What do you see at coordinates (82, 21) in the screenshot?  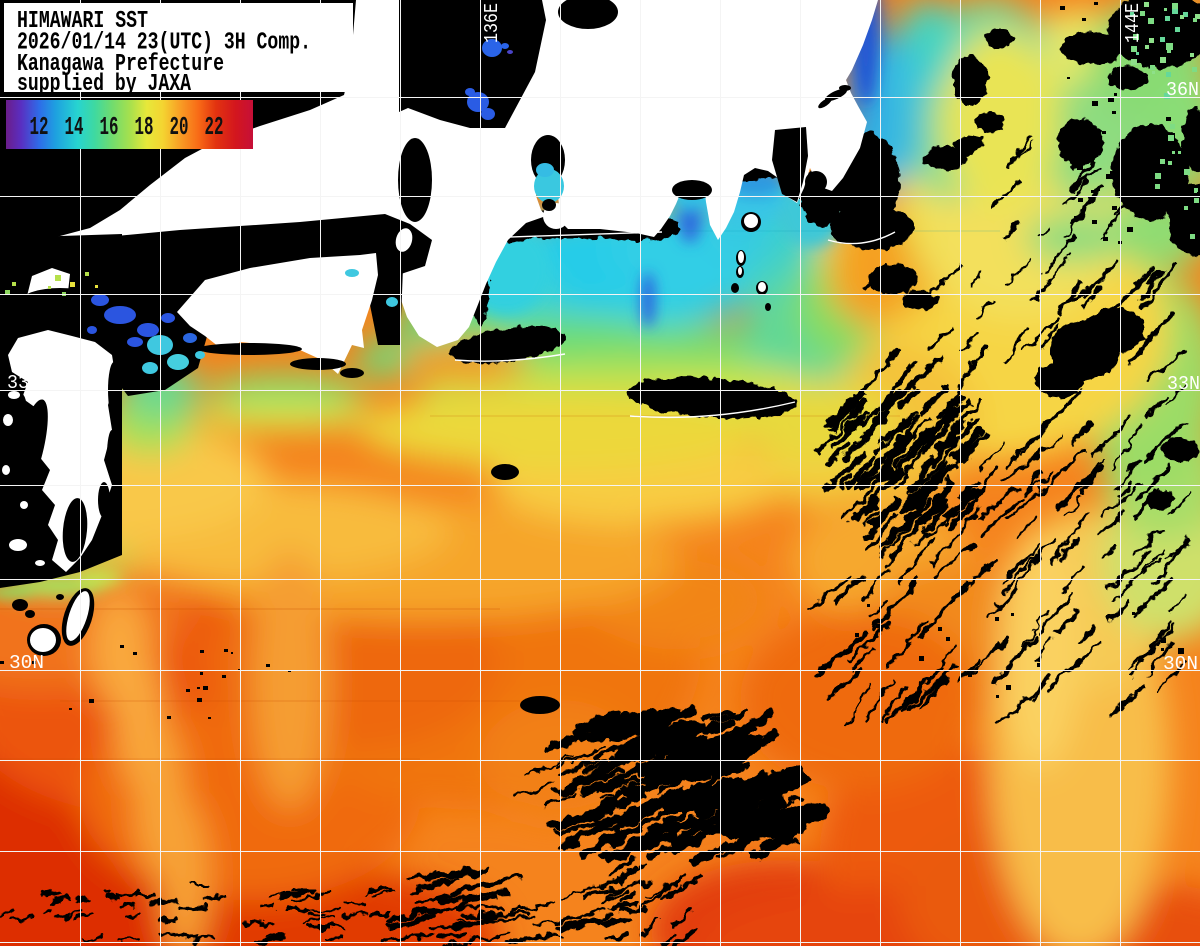 I see `svg-text: HIMAWARI SST` at bounding box center [82, 21].